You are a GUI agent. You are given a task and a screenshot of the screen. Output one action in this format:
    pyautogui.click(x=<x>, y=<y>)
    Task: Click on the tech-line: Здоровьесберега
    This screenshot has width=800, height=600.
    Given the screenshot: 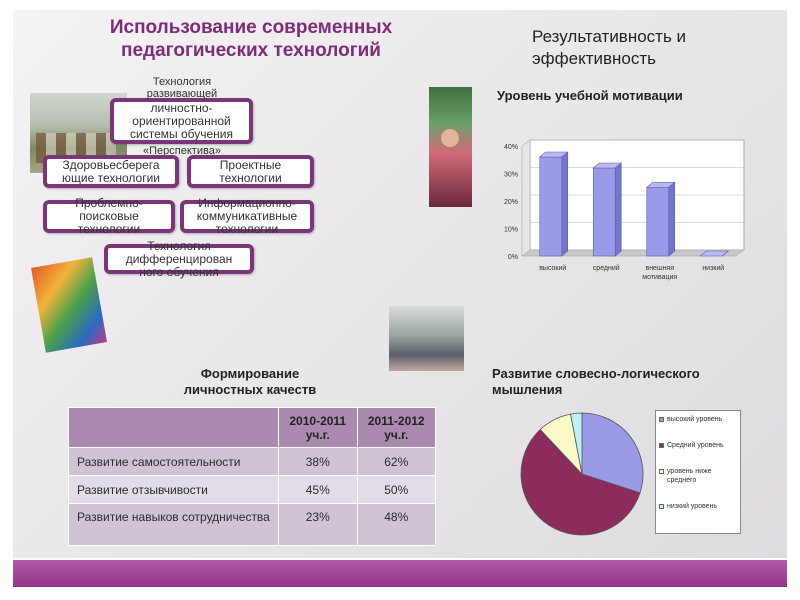 What is the action you would take?
    pyautogui.click(x=111, y=164)
    